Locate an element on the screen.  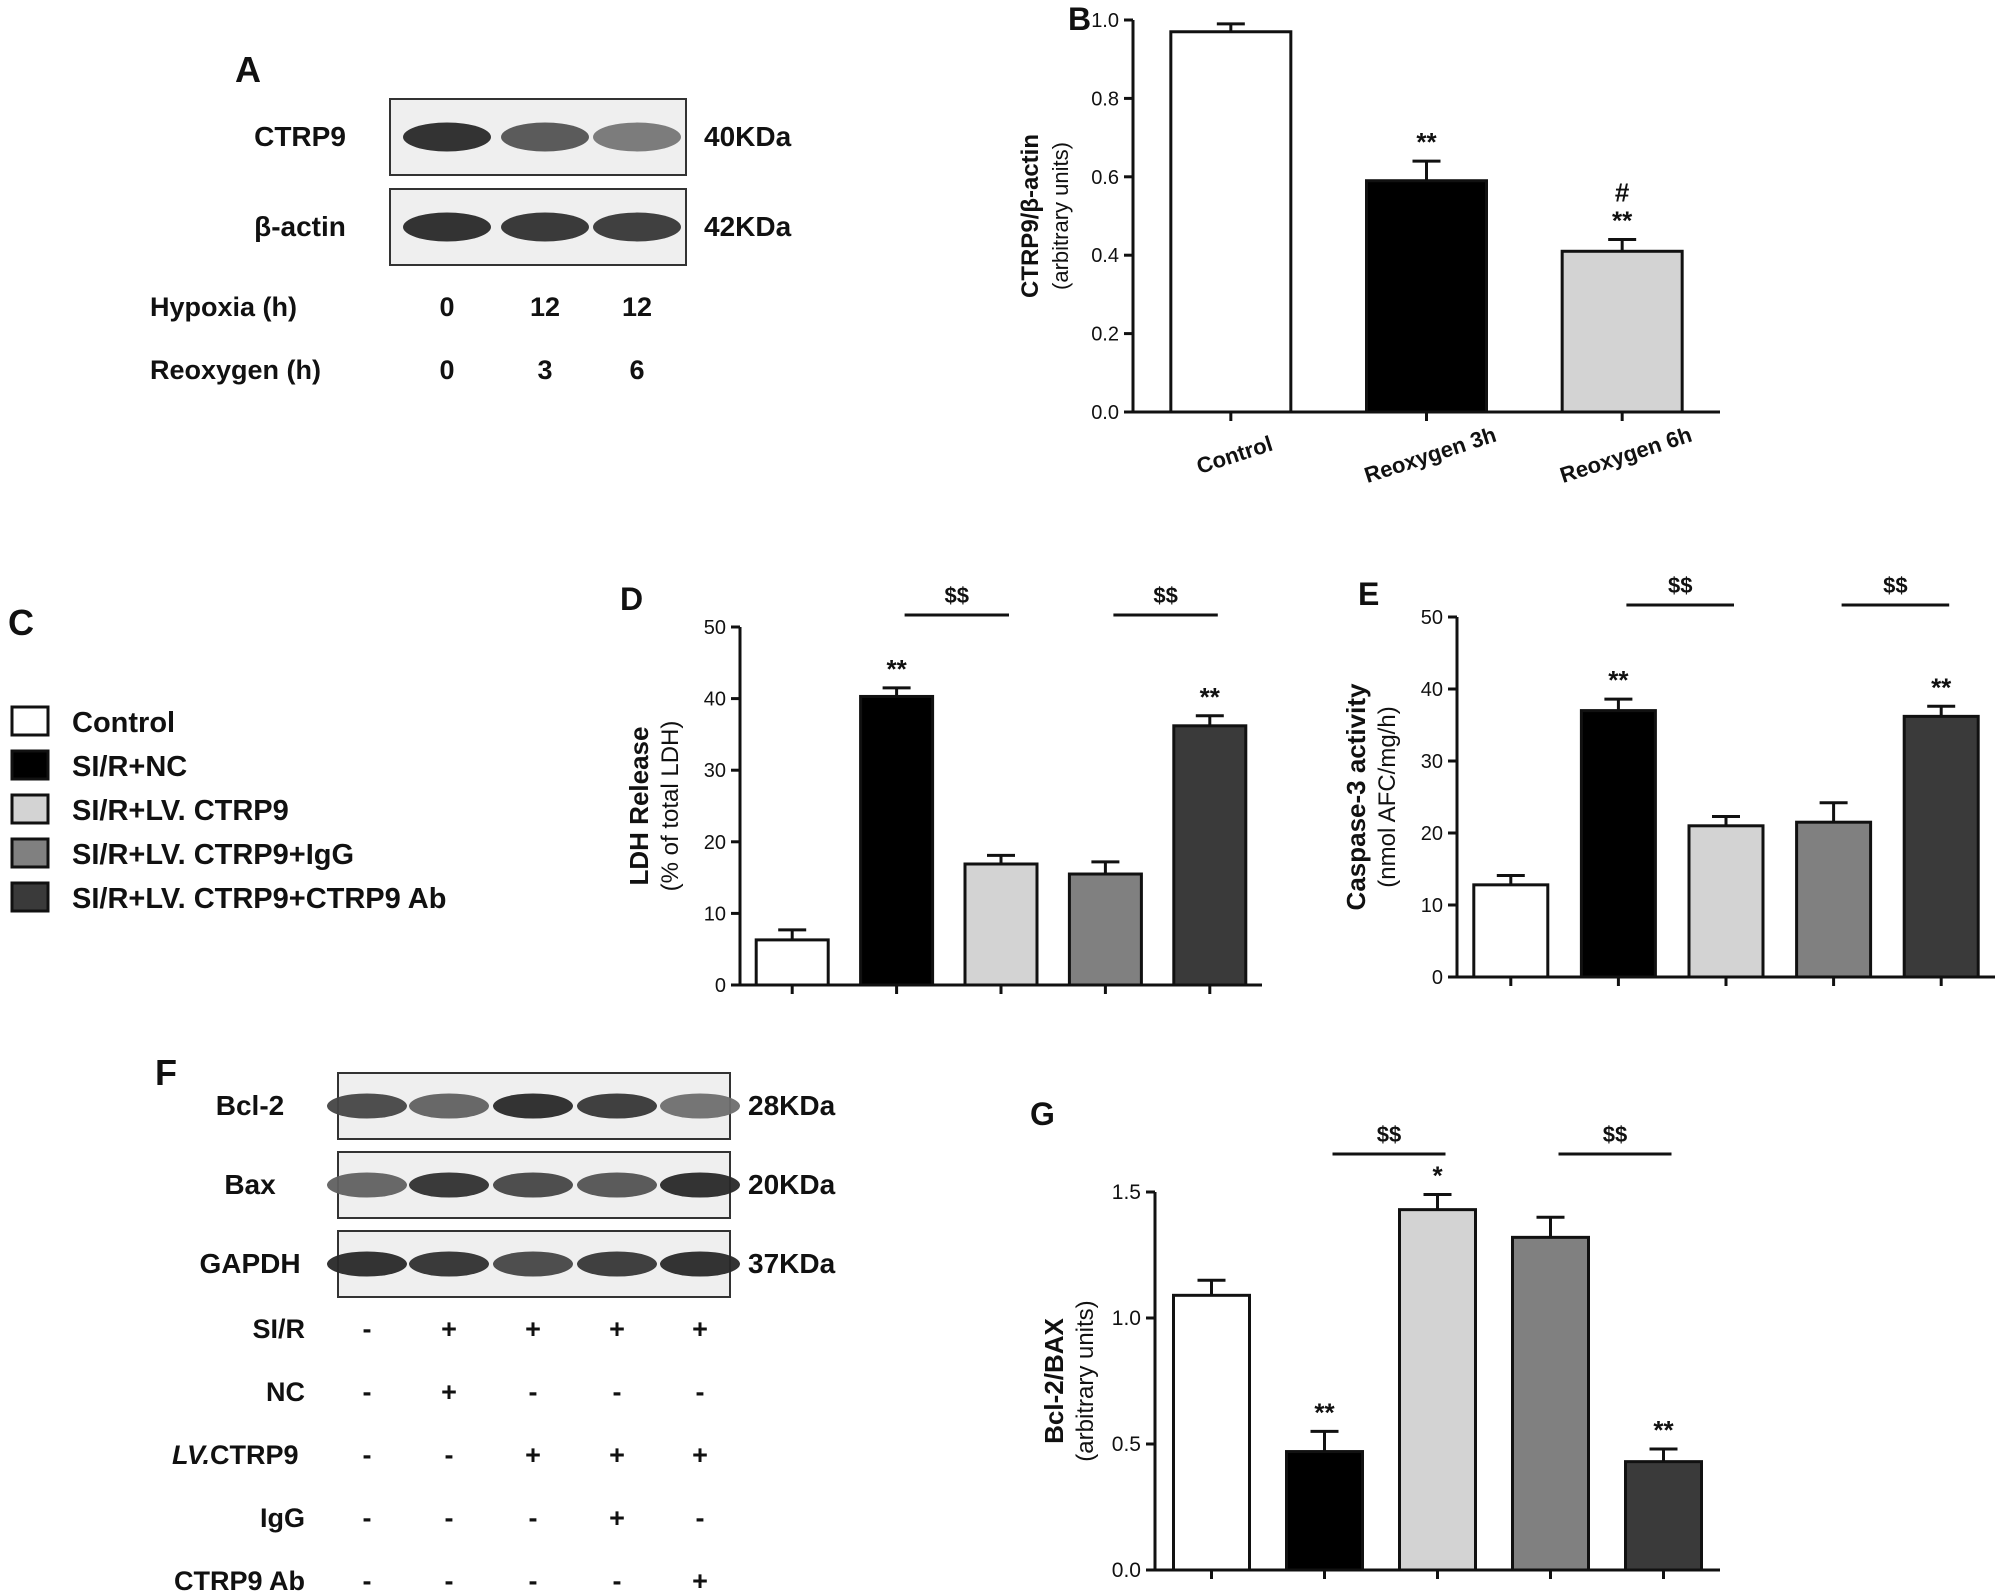
y-tick-label: 50 is located at coordinates (715, 628).